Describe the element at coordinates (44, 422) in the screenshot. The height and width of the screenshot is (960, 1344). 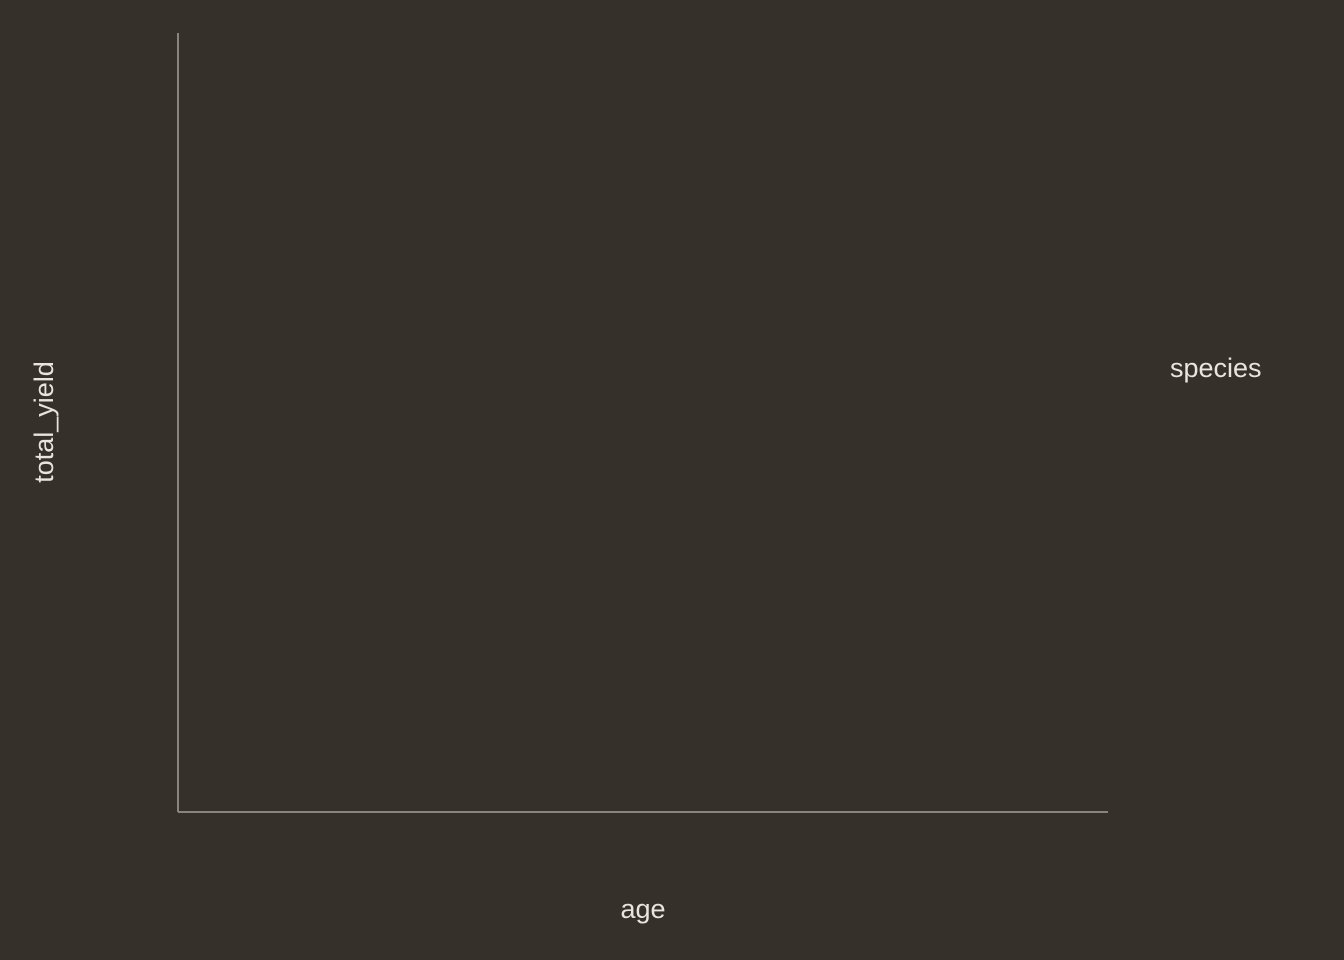
I see `y-axis-label: total_yield` at that location.